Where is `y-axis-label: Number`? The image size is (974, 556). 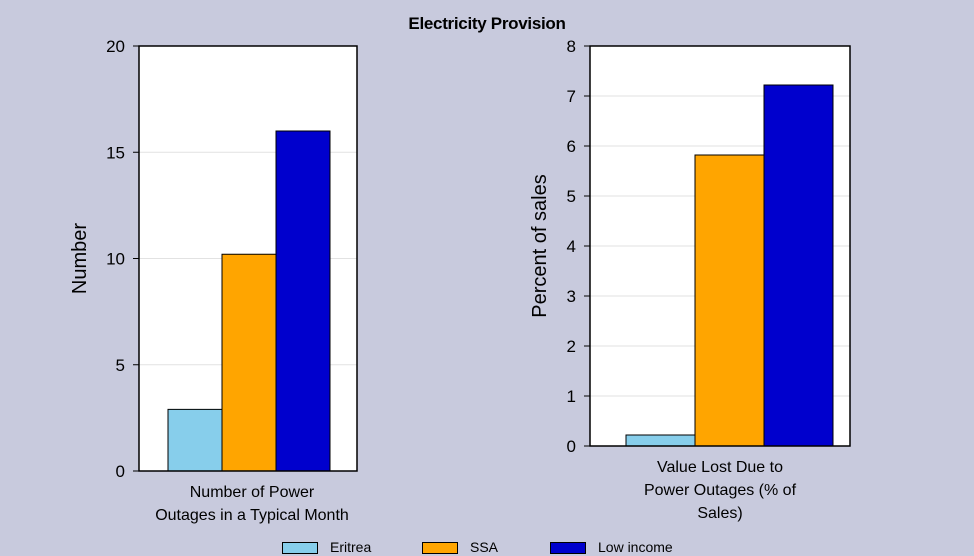
y-axis-label: Number is located at coordinates (80, 258).